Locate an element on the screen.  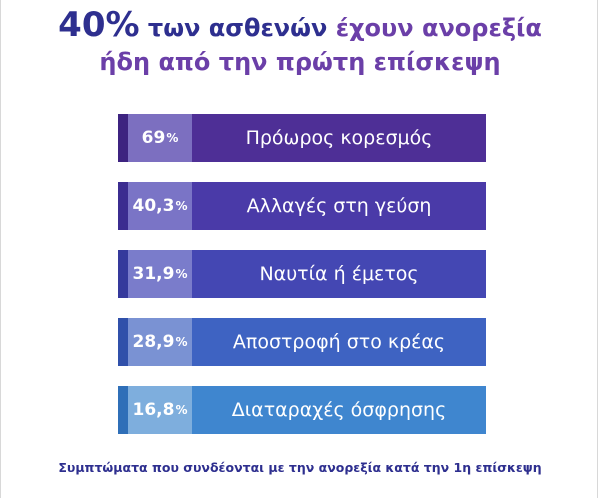
bar-category-label: Διαταραχές όσφρησης is located at coordinates (339, 410).